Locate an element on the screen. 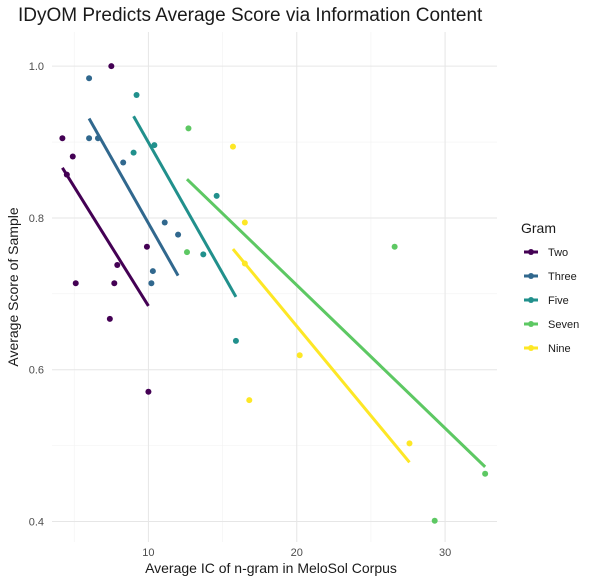 The height and width of the screenshot is (583, 596). legend-label: Nine is located at coordinates (559, 349).